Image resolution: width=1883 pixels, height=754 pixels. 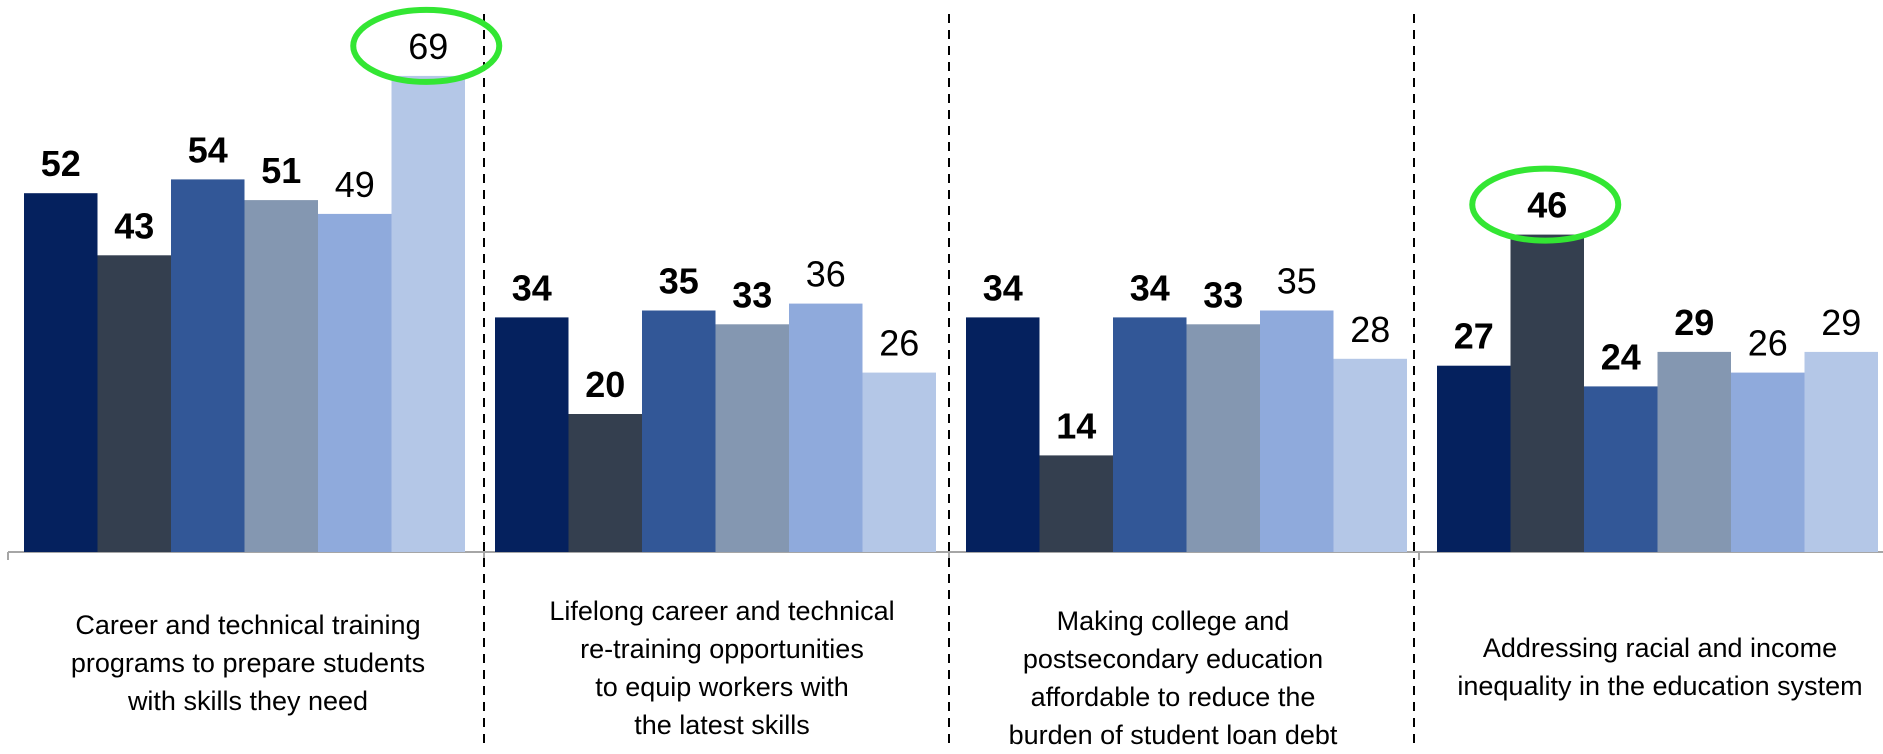 I want to click on category-label-line: Addressing racial and income, so click(x=1660, y=648).